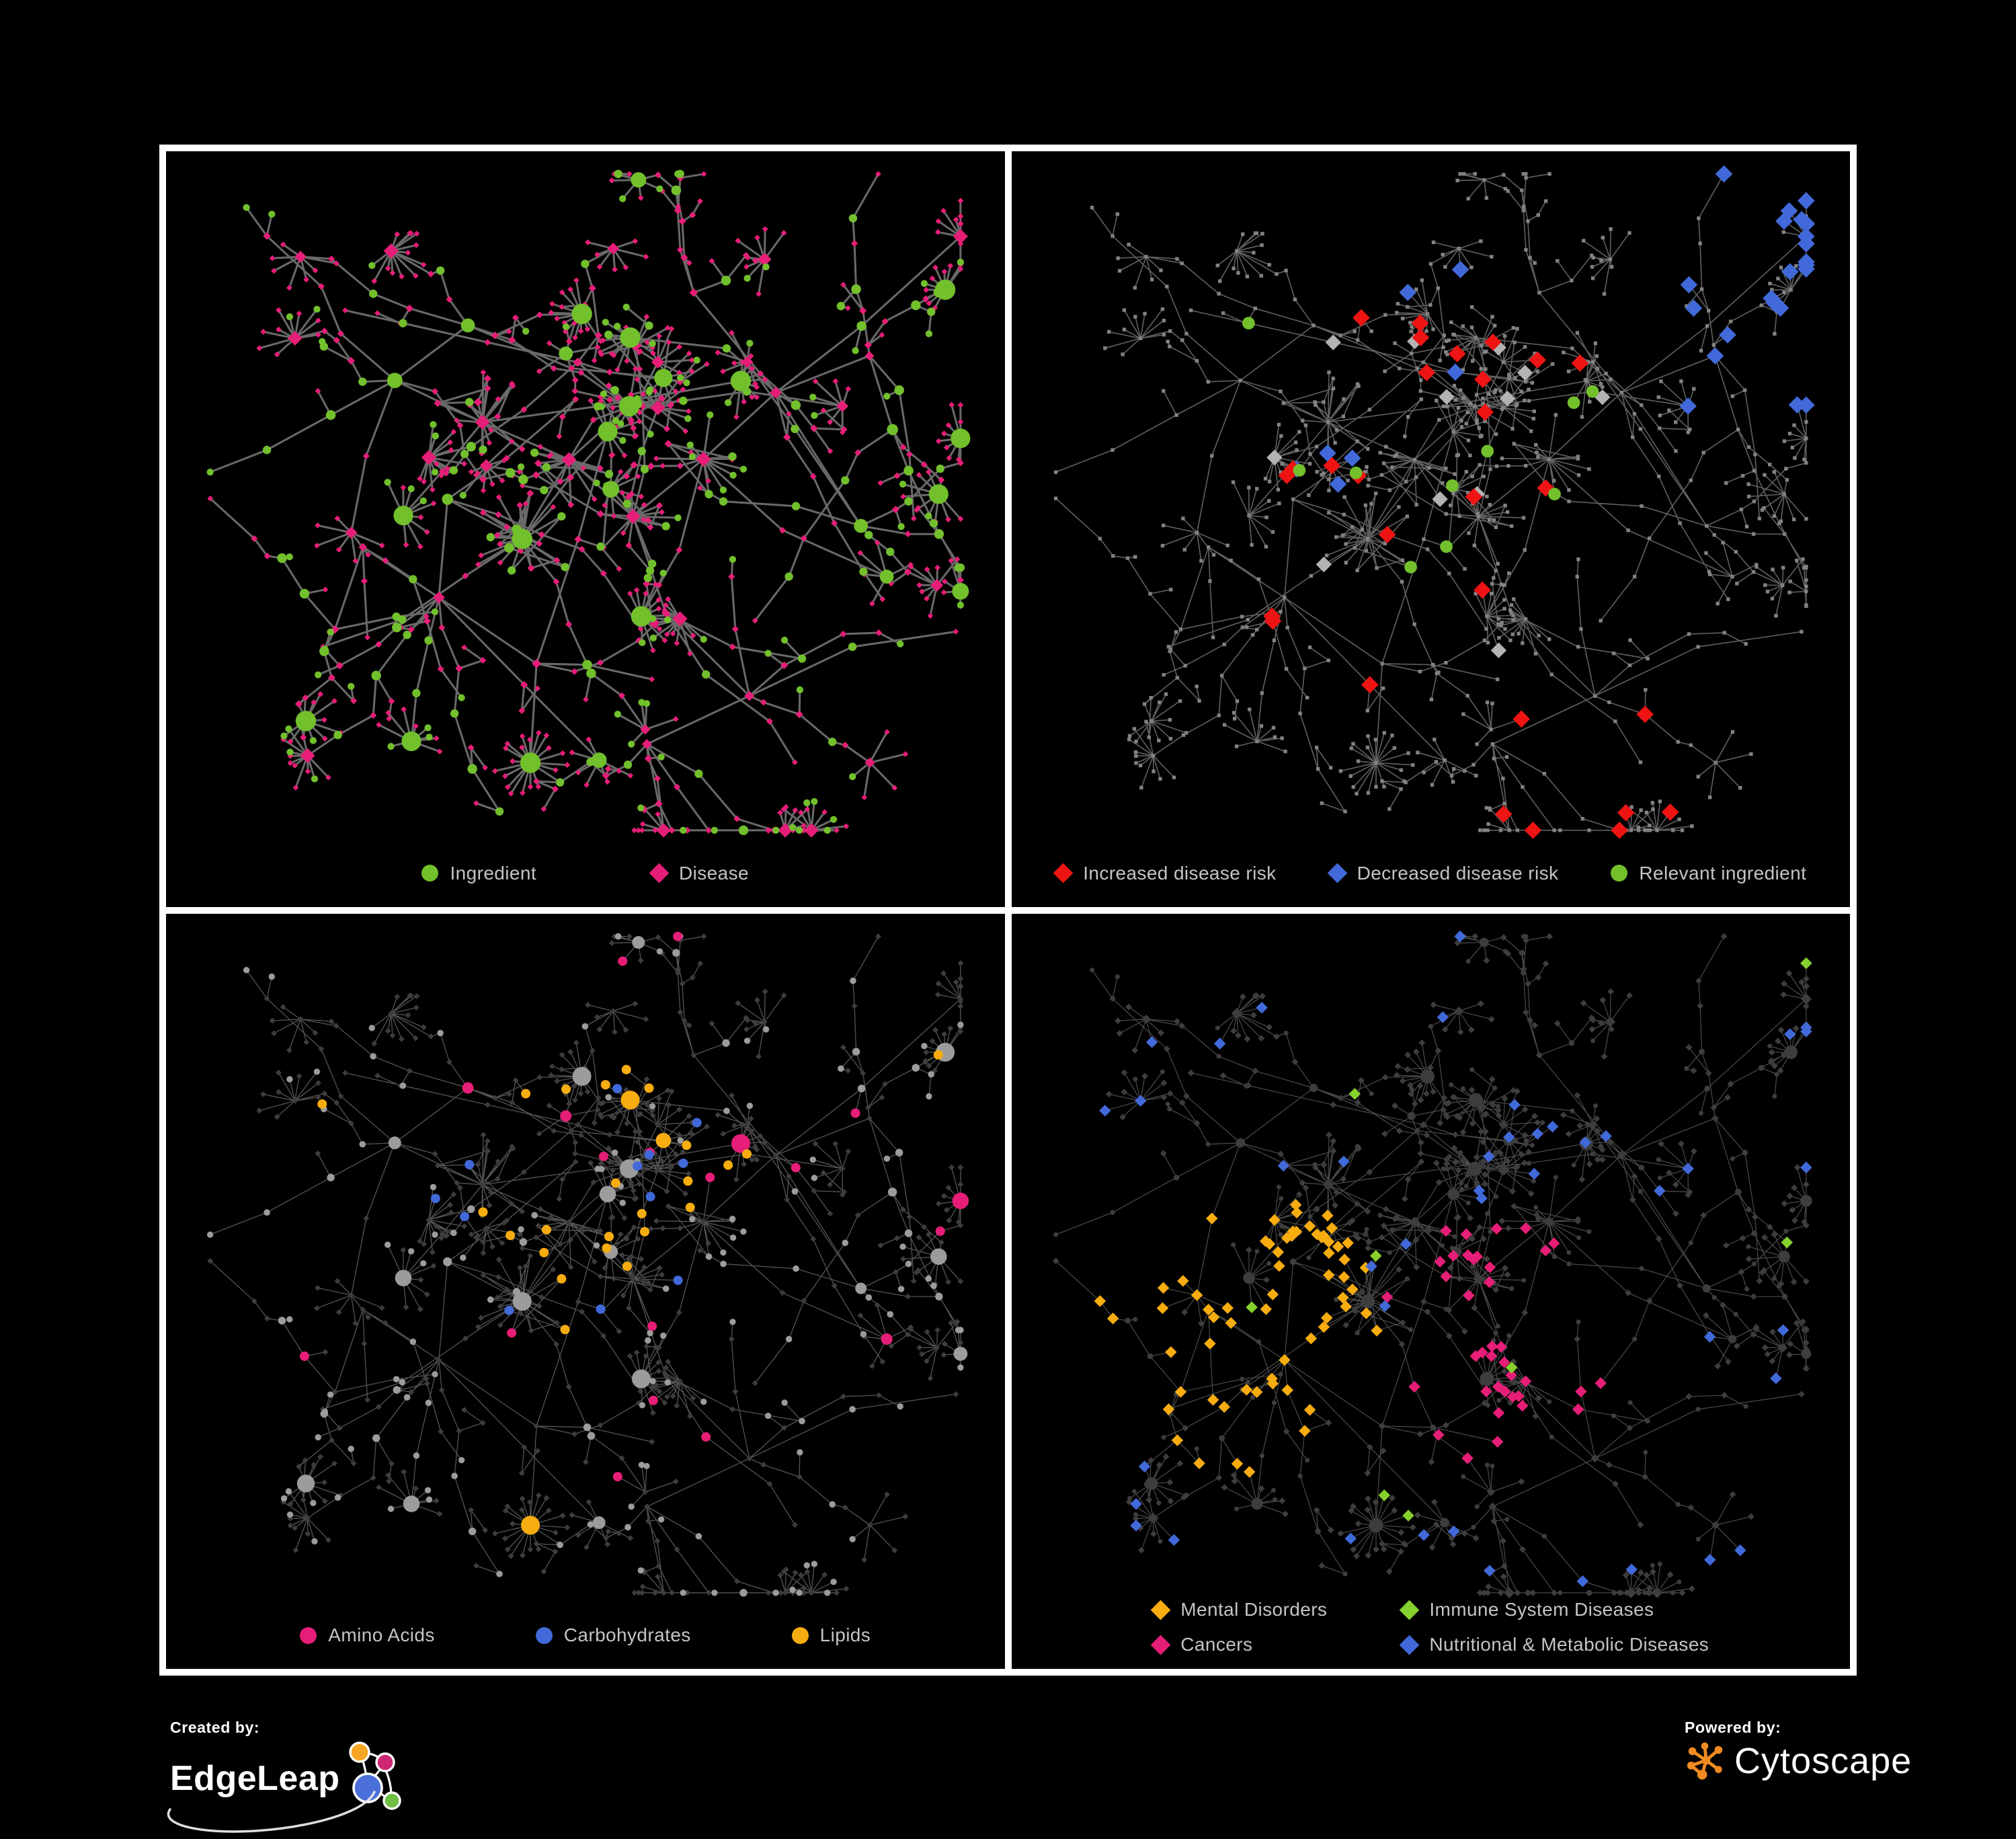 This screenshot has width=2016, height=1839. I want to click on amino-acids-circle-marker-icon, so click(308, 1636).